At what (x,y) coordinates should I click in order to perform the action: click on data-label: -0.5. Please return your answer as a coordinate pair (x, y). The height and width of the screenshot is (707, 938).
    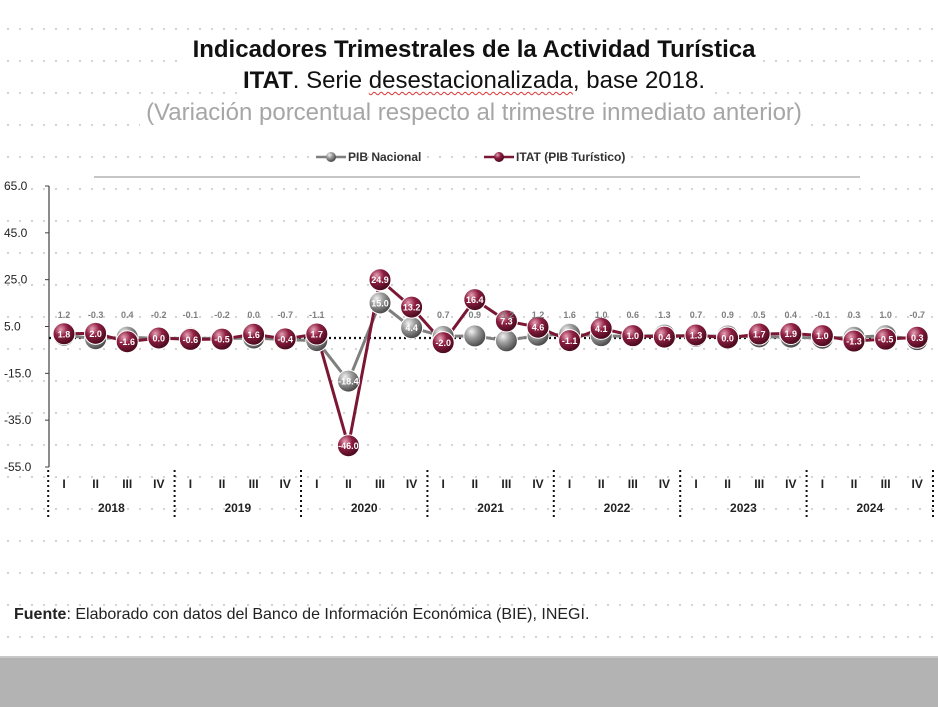
    Looking at the image, I should click on (886, 340).